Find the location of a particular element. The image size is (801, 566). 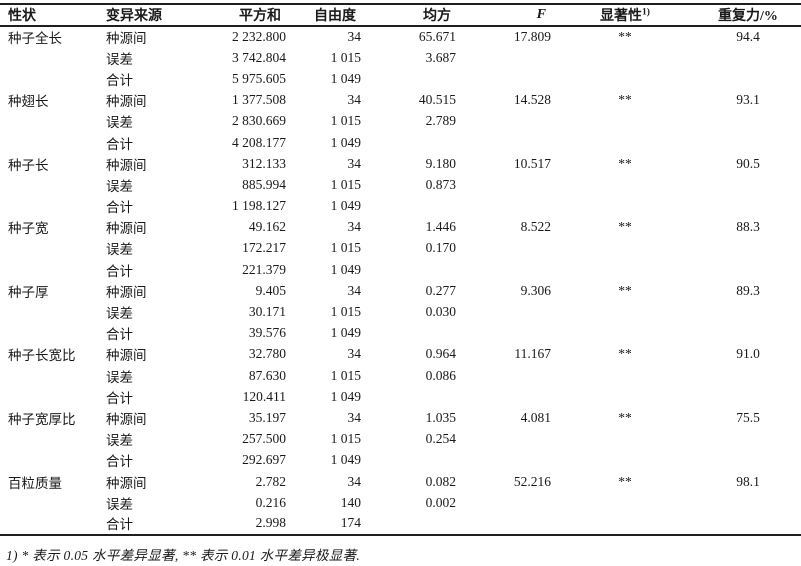

table-row: 合计 39.576 1 049 is located at coordinates (400, 333).